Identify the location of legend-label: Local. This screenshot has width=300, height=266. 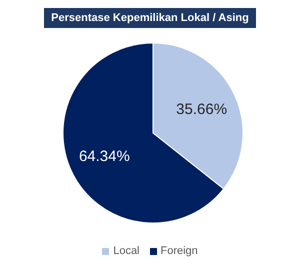
(126, 251).